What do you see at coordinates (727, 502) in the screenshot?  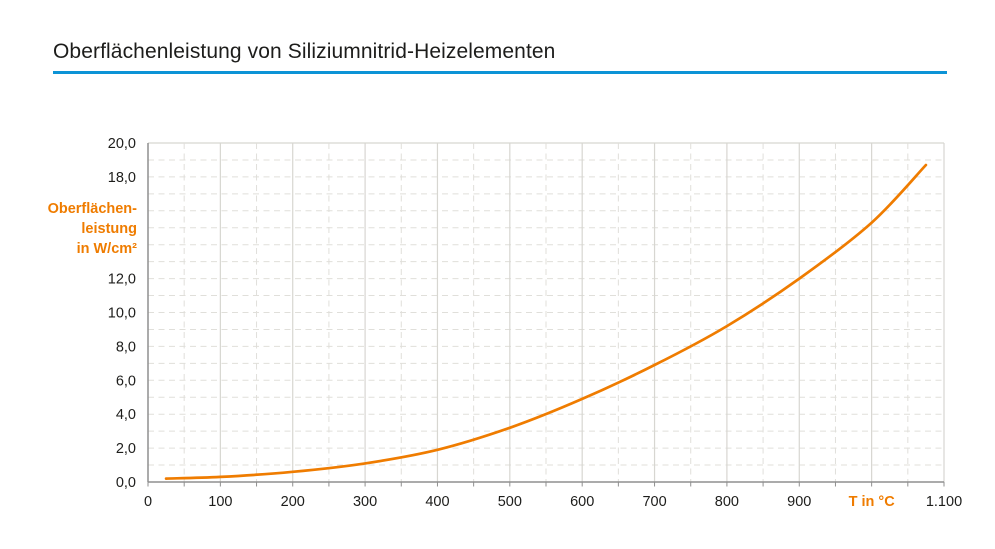 I see `x-tick-label: 800` at bounding box center [727, 502].